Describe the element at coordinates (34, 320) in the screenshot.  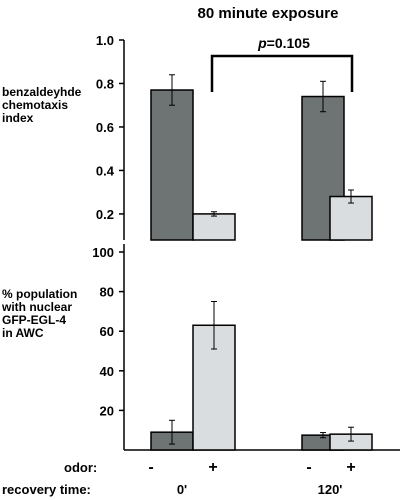
I see `gfp-ylabel-line-3: GFP-EGL-4` at that location.